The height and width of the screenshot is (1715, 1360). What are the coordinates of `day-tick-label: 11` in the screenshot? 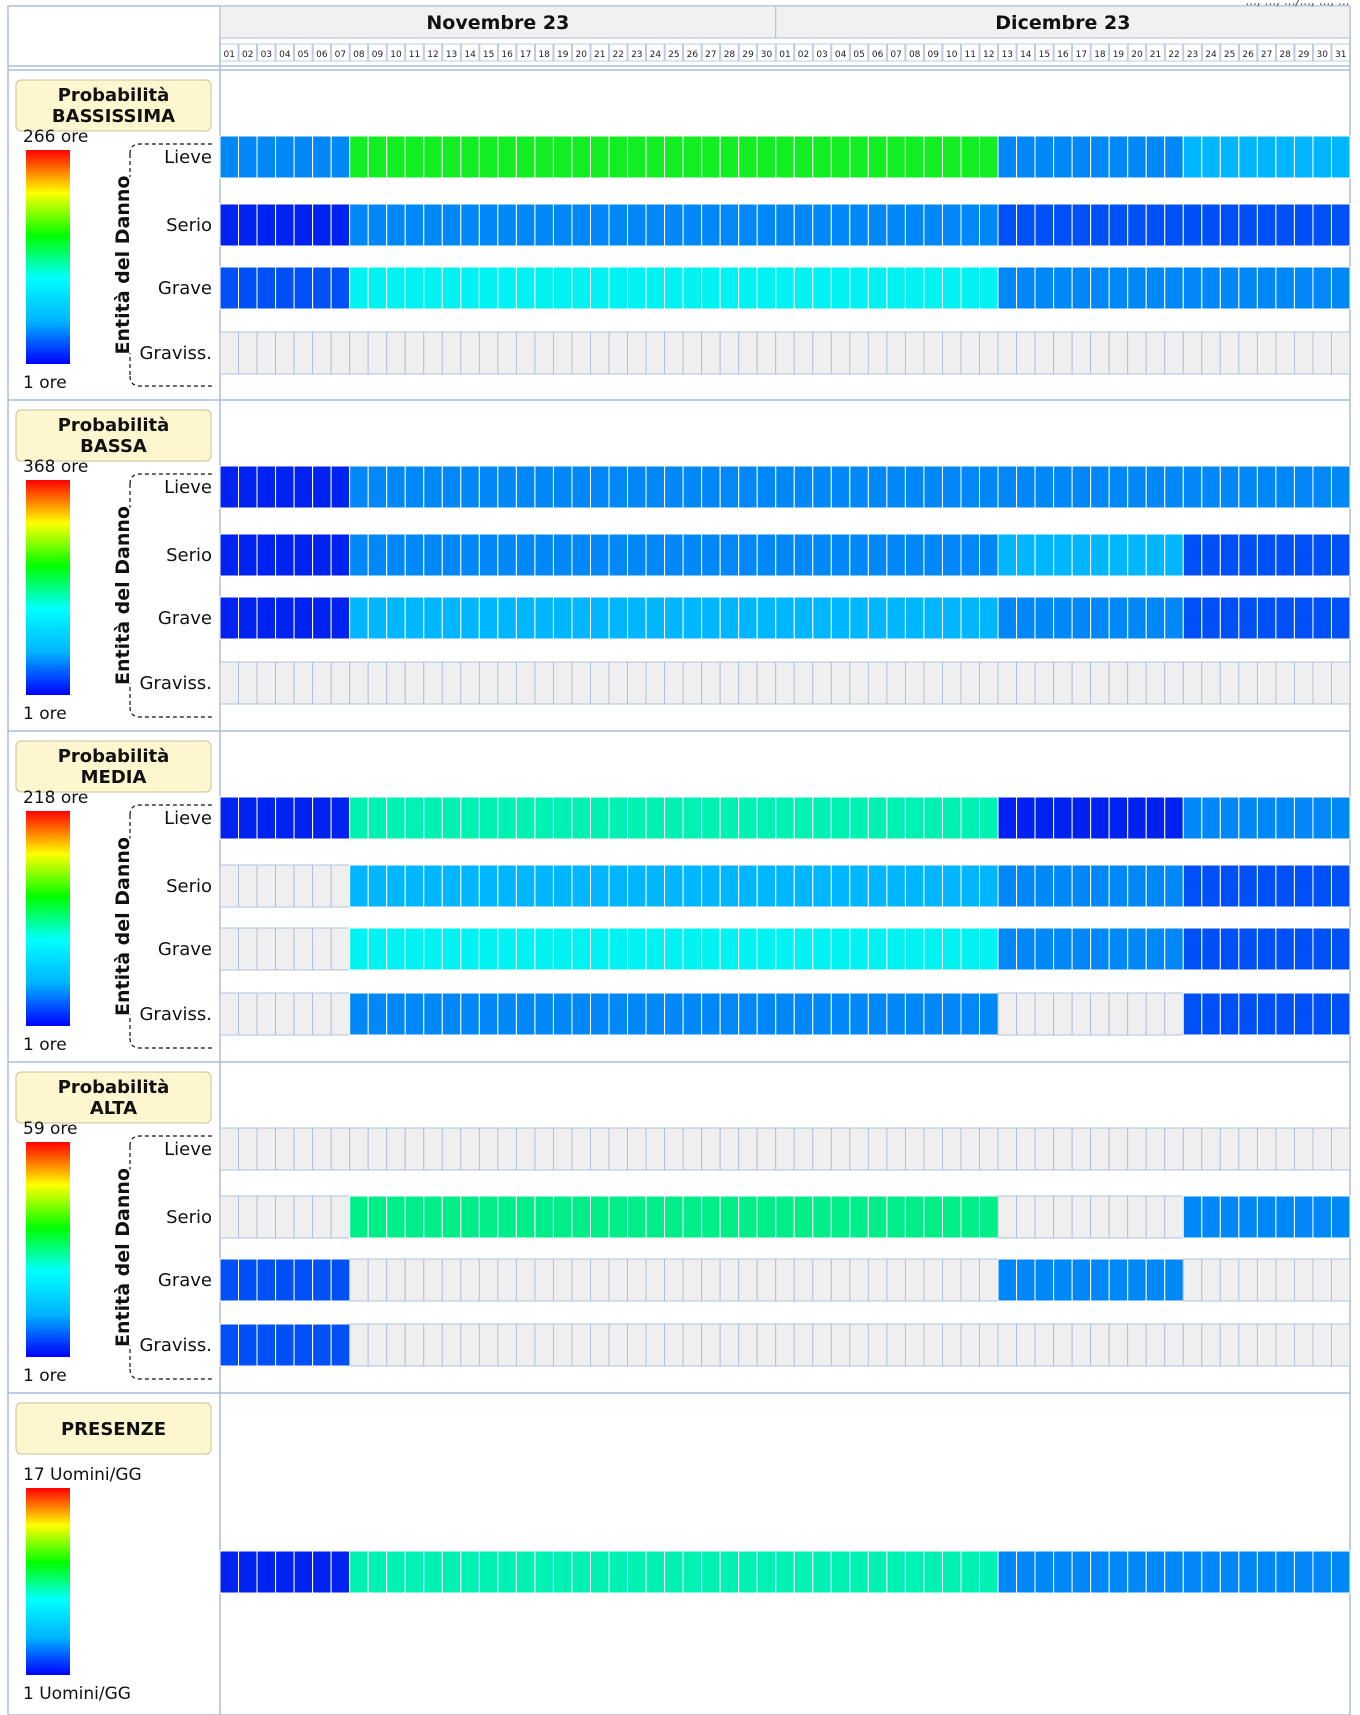 It's located at (414, 55).